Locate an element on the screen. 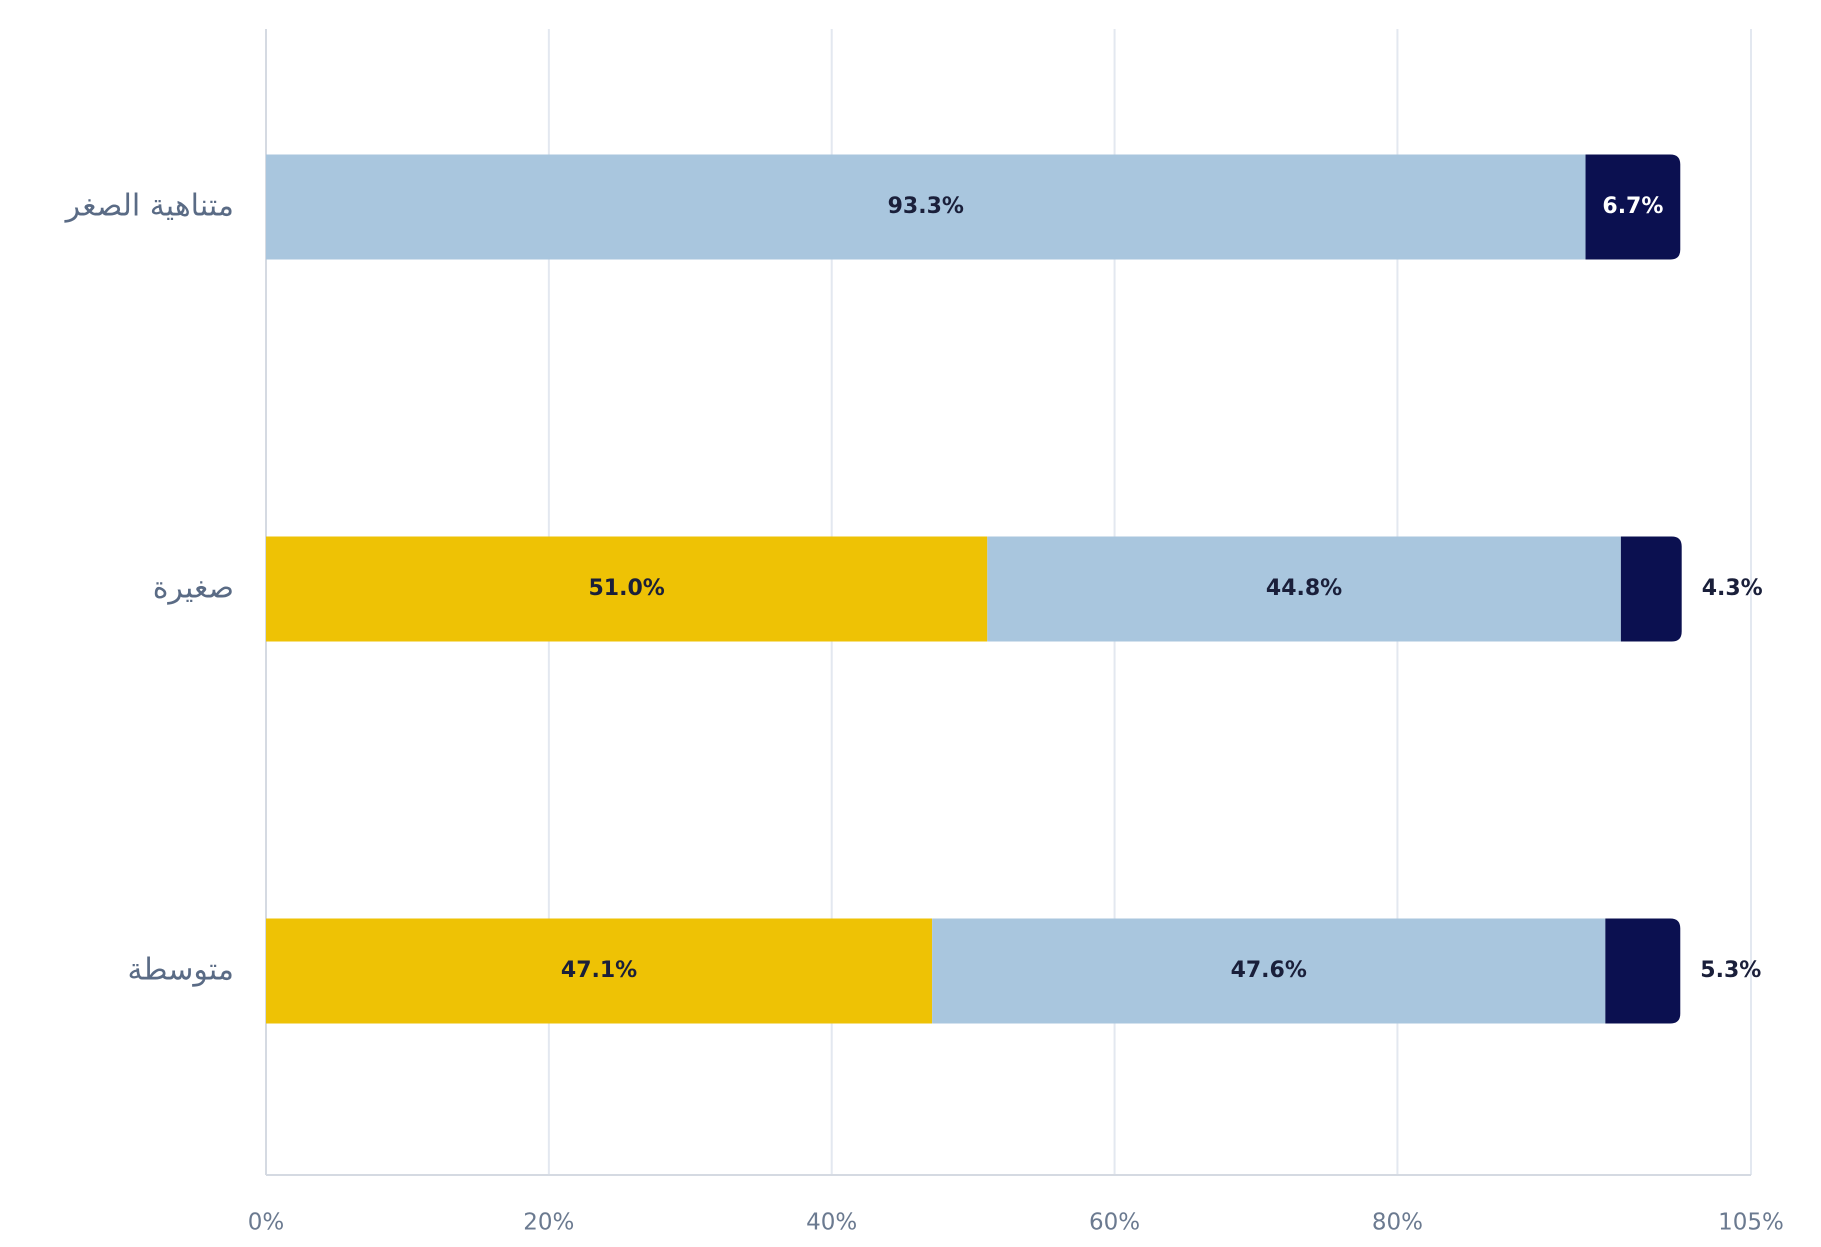 The height and width of the screenshot is (1247, 1821). value-label: 93.3% is located at coordinates (926, 206).